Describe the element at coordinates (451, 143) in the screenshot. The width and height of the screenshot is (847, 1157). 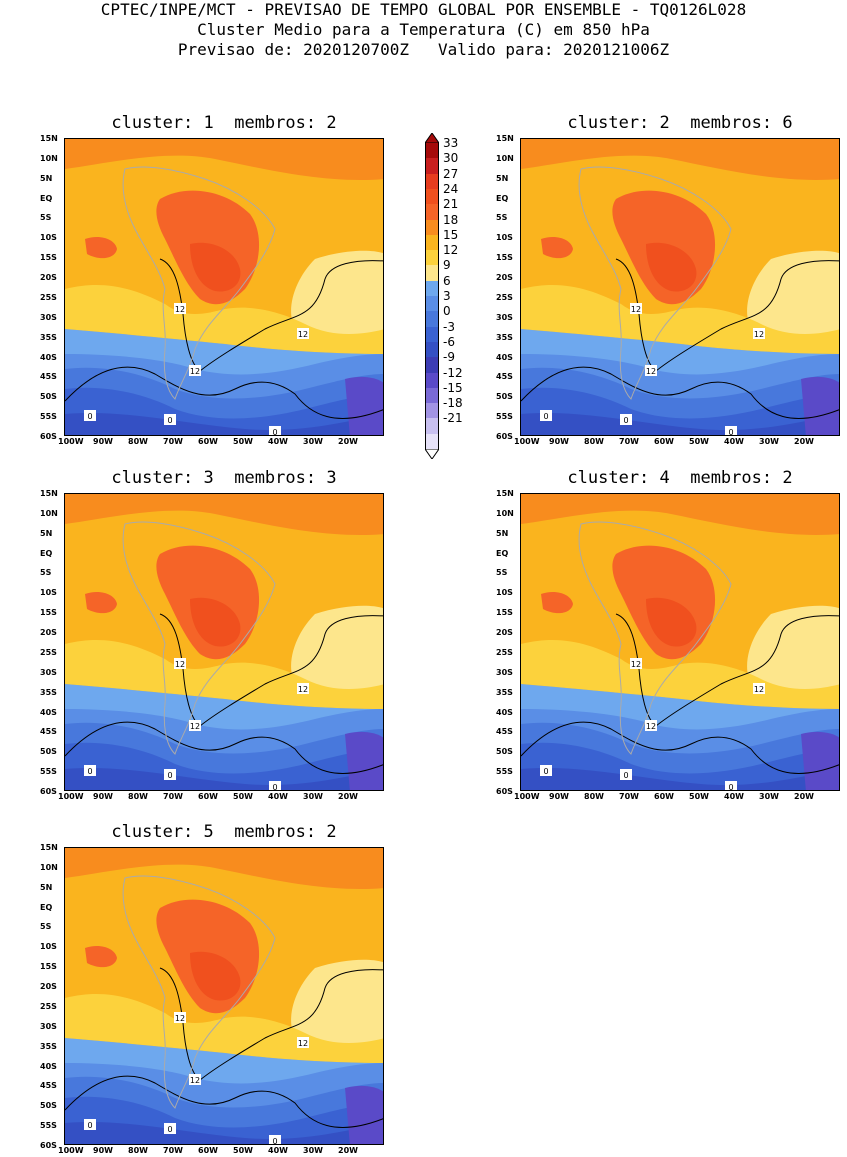
I see `colorbar-label: 33` at that location.